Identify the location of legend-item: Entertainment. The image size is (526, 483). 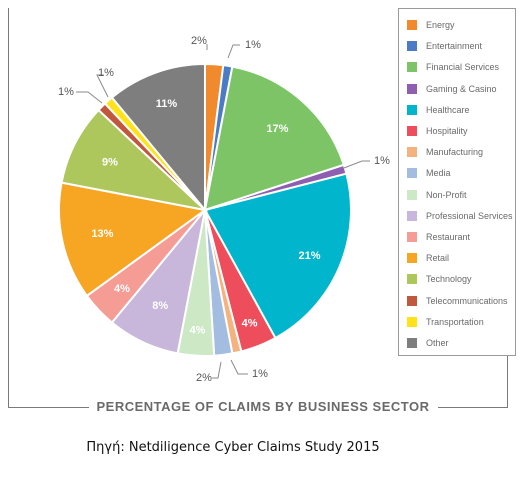
(444, 46).